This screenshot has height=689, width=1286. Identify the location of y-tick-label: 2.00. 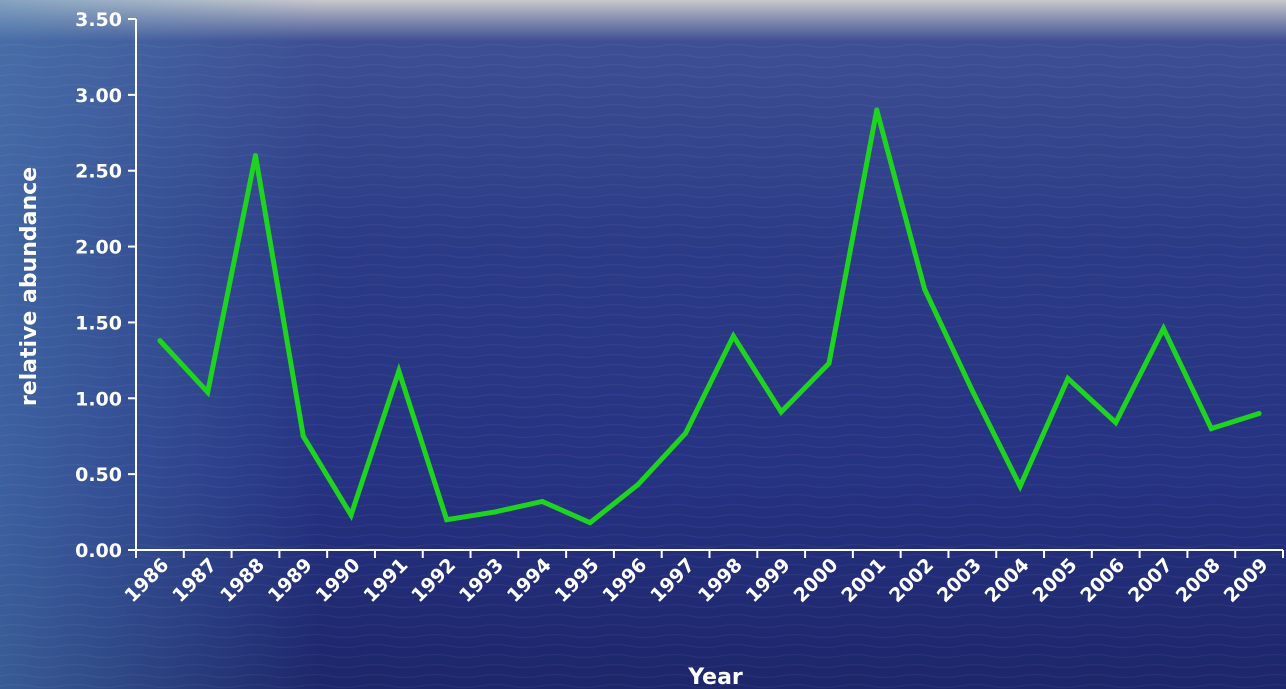
(98, 248).